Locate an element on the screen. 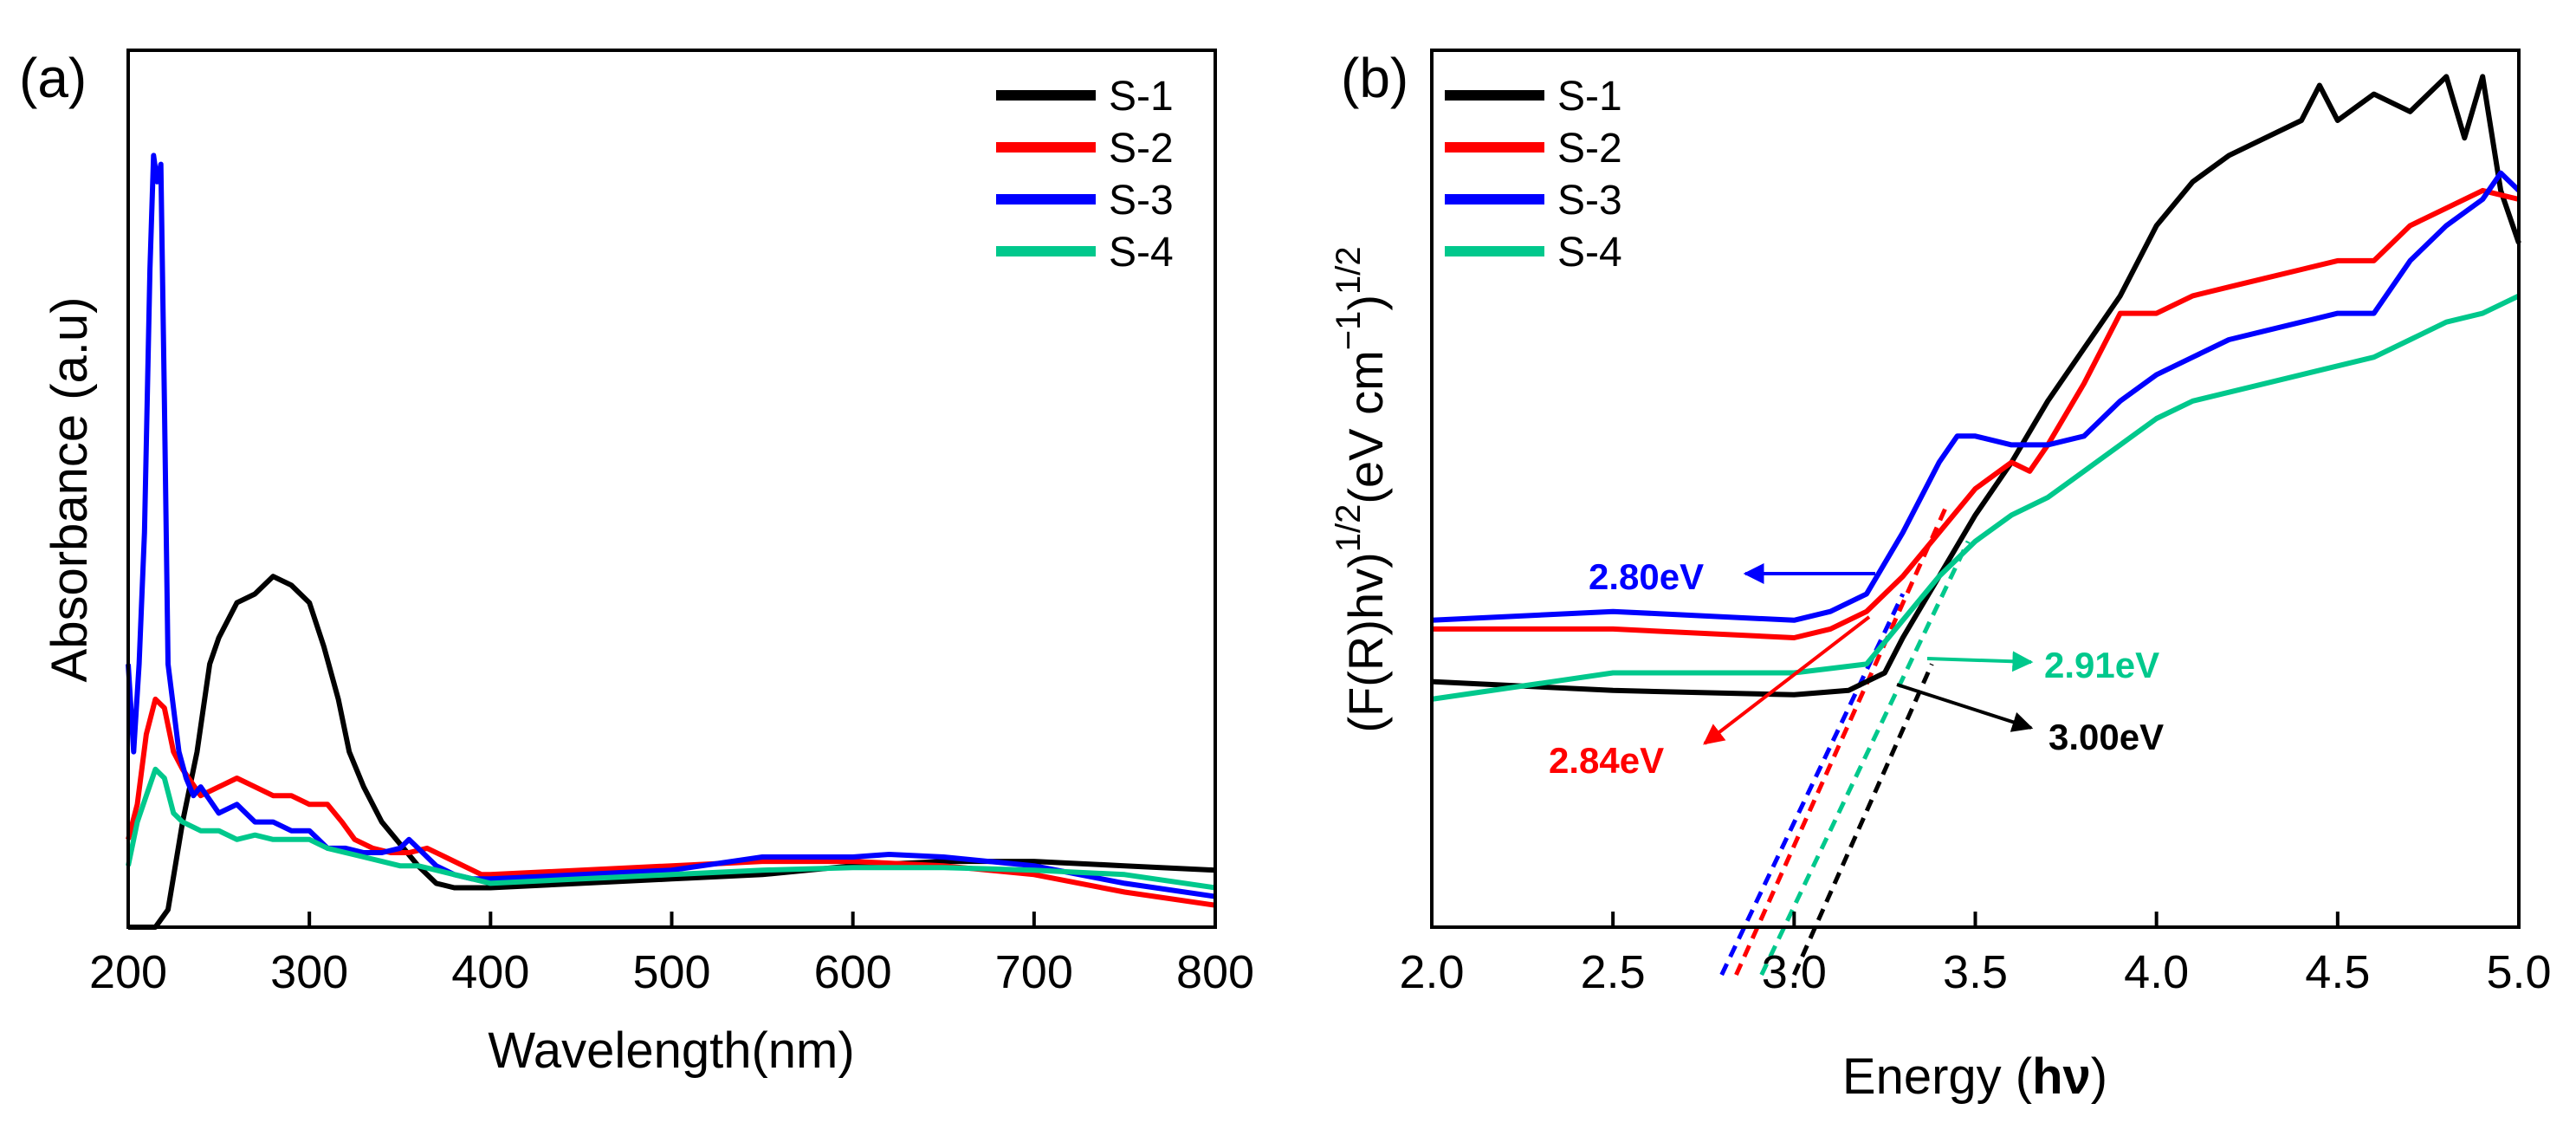 The width and height of the screenshot is (2576, 1123). panel-b-x-tick-label: 4.5 is located at coordinates (2337, 972).